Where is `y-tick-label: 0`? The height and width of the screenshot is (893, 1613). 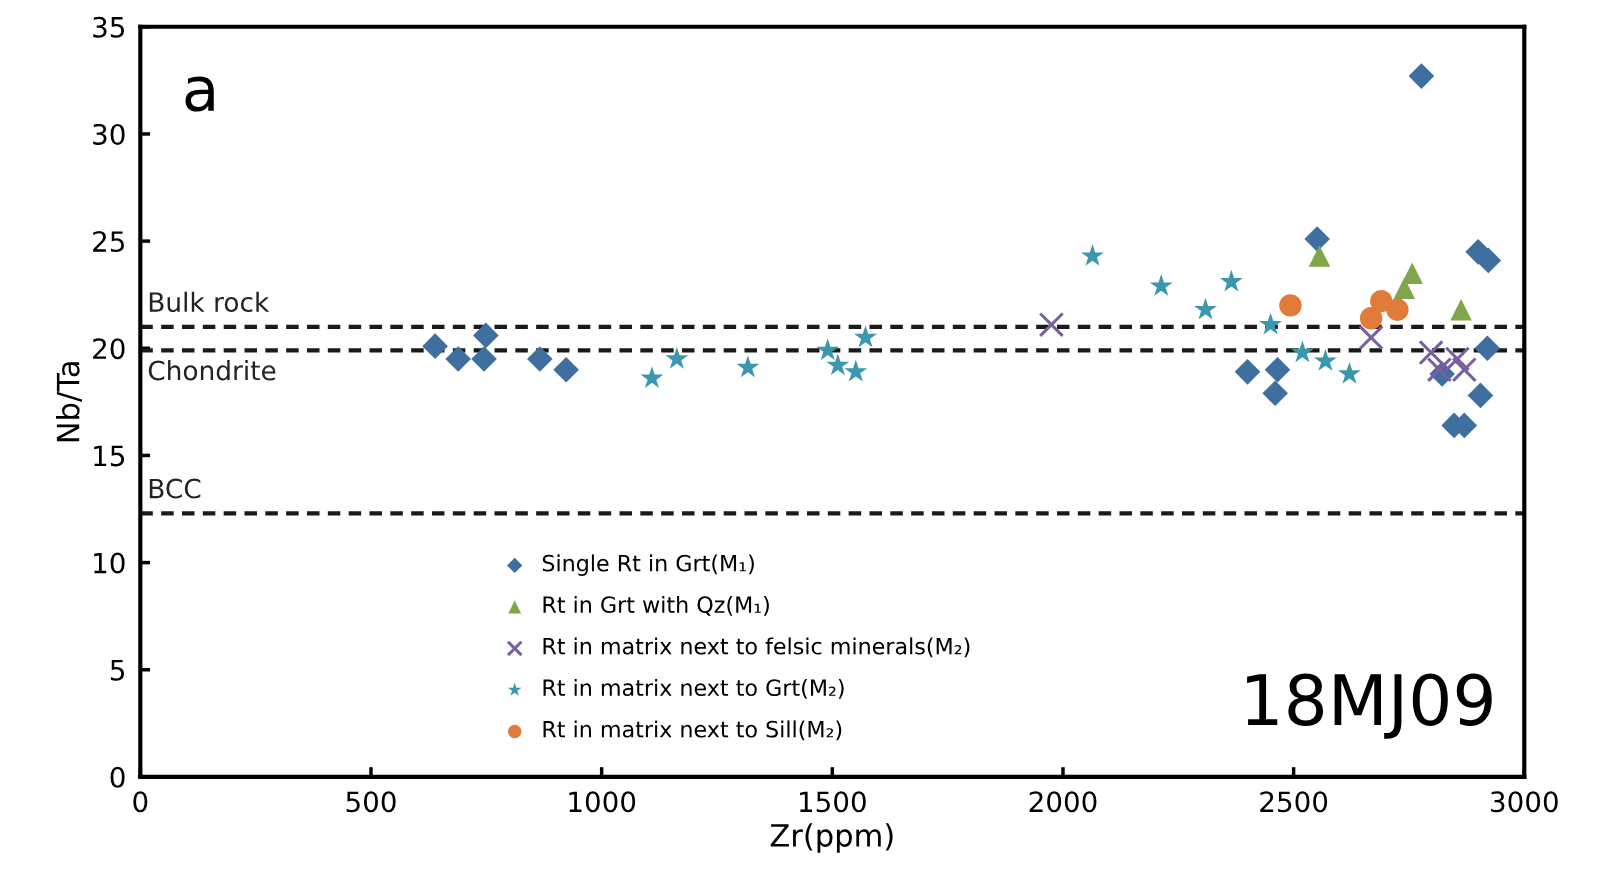 y-tick-label: 0 is located at coordinates (117, 777).